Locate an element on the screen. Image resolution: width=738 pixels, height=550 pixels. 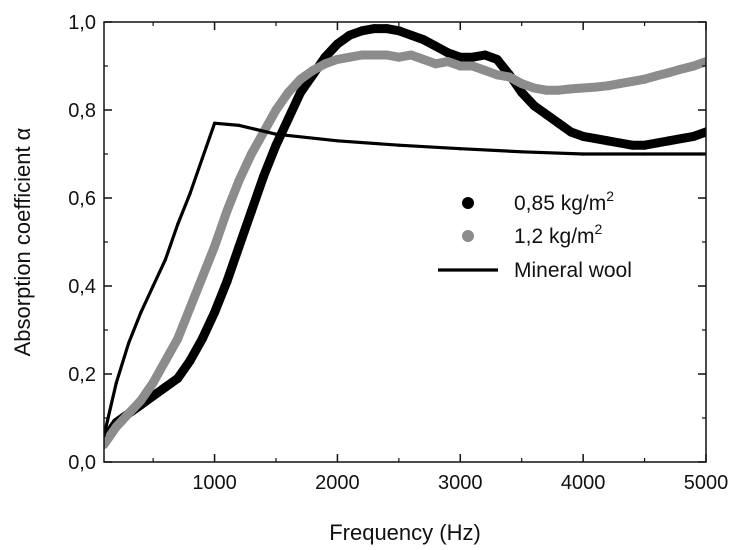
y-tick-label-5: 1,0 is located at coordinates (82, 23).